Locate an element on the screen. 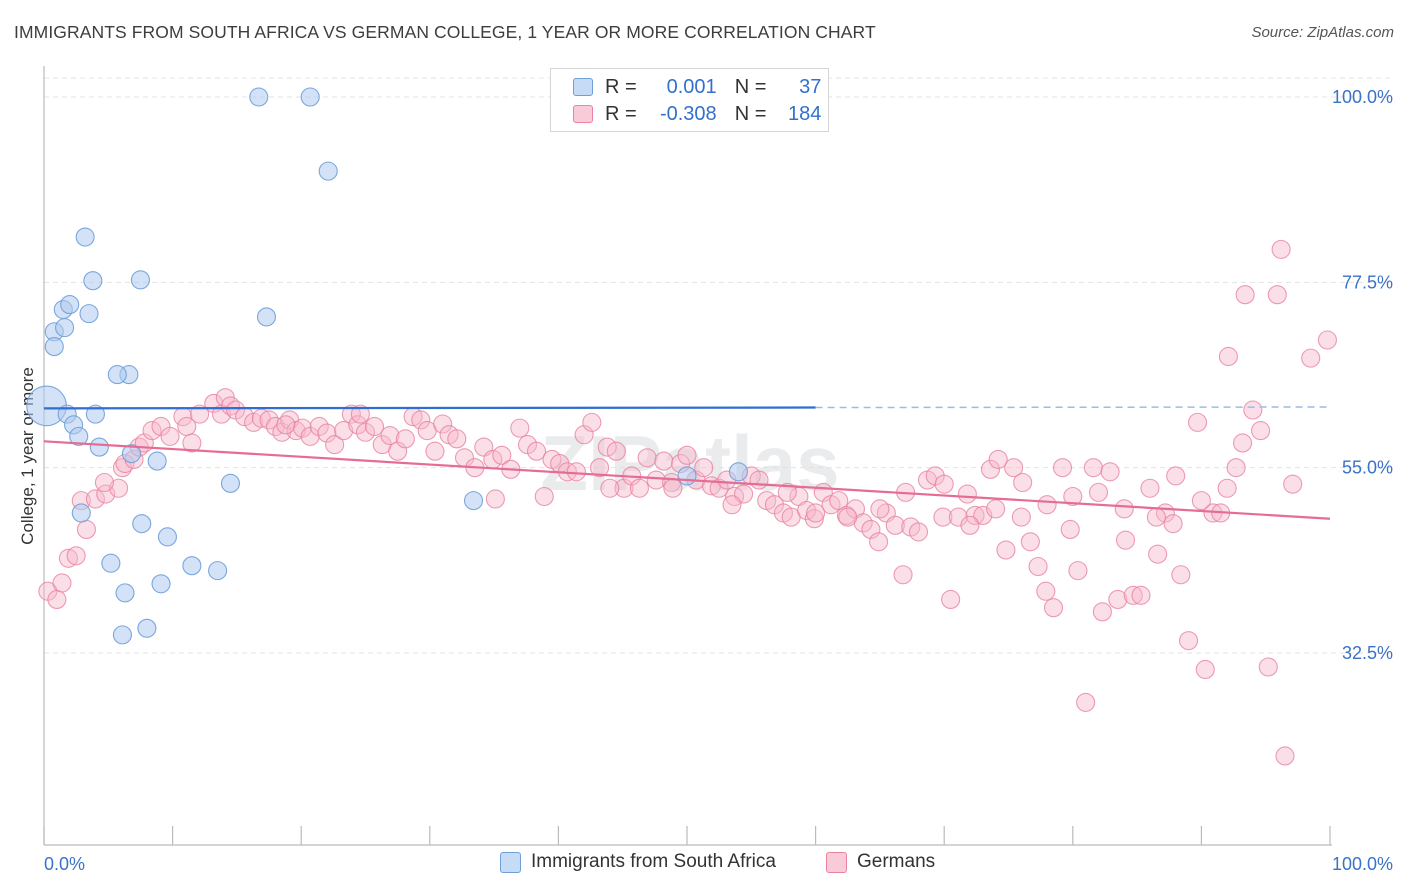  y-tick-labels: 32.5% 55.0% 77.5% 100.0% is located at coordinates (1362, 375).